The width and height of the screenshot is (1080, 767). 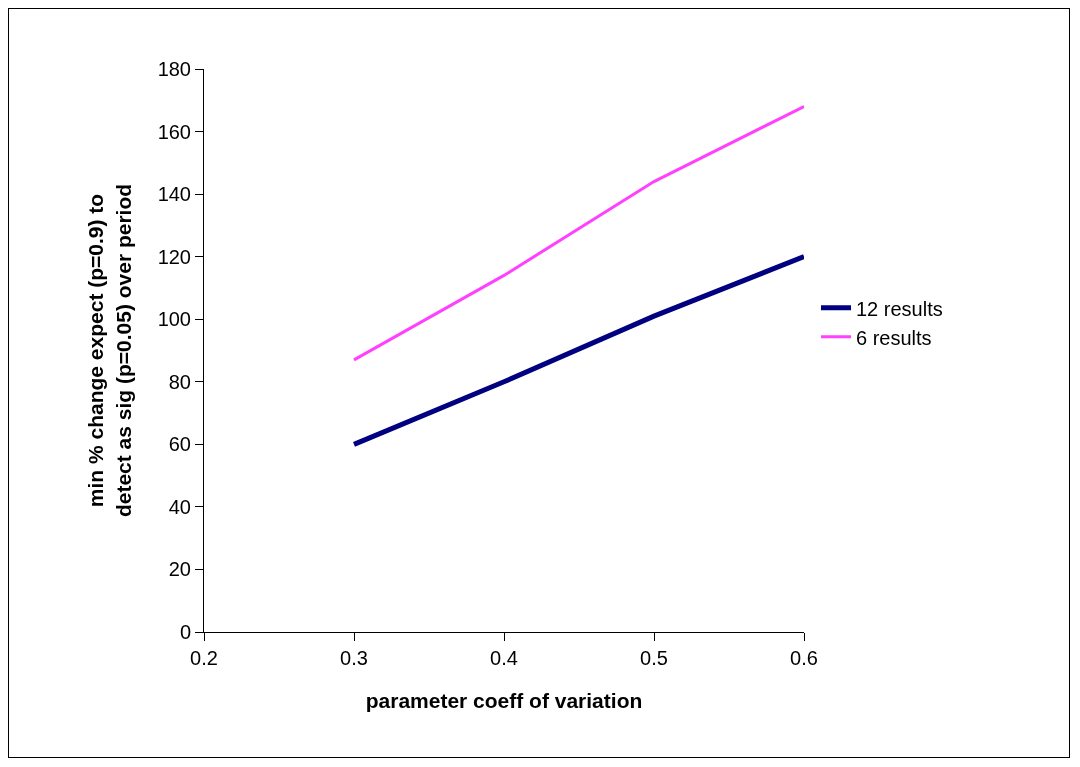 What do you see at coordinates (899, 308) in the screenshot?
I see `legend-label: 12 results` at bounding box center [899, 308].